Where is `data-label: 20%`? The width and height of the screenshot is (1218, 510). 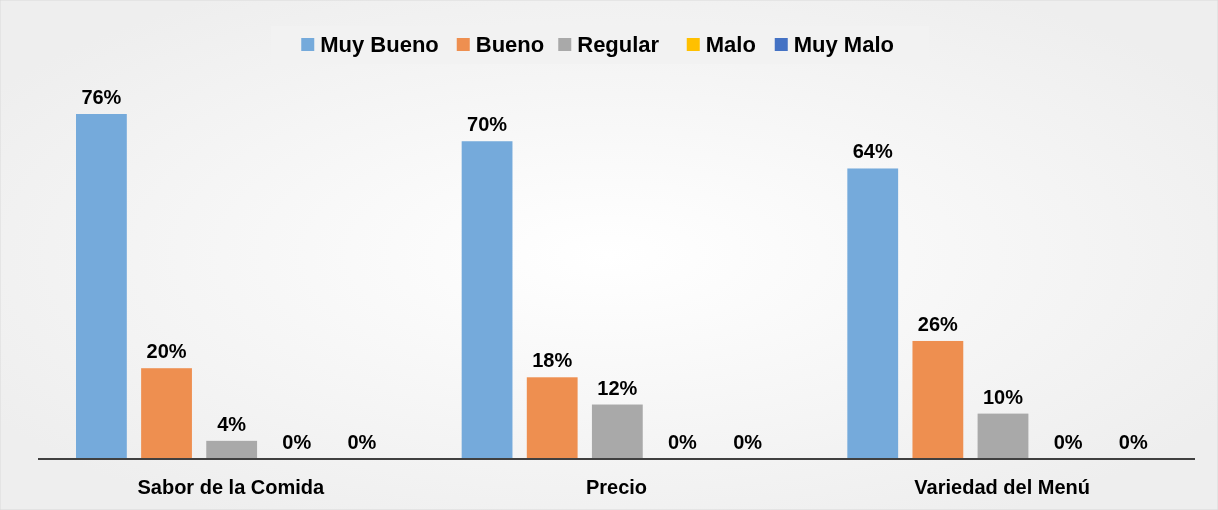 data-label: 20% is located at coordinates (166, 351).